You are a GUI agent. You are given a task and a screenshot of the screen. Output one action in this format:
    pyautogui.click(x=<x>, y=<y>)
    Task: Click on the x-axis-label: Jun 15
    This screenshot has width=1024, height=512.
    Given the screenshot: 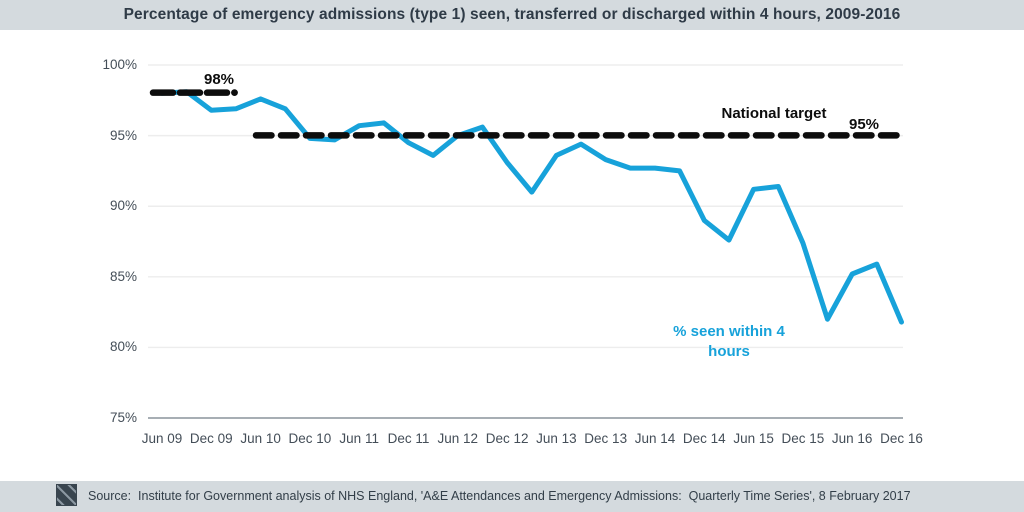 What is the action you would take?
    pyautogui.click(x=753, y=438)
    